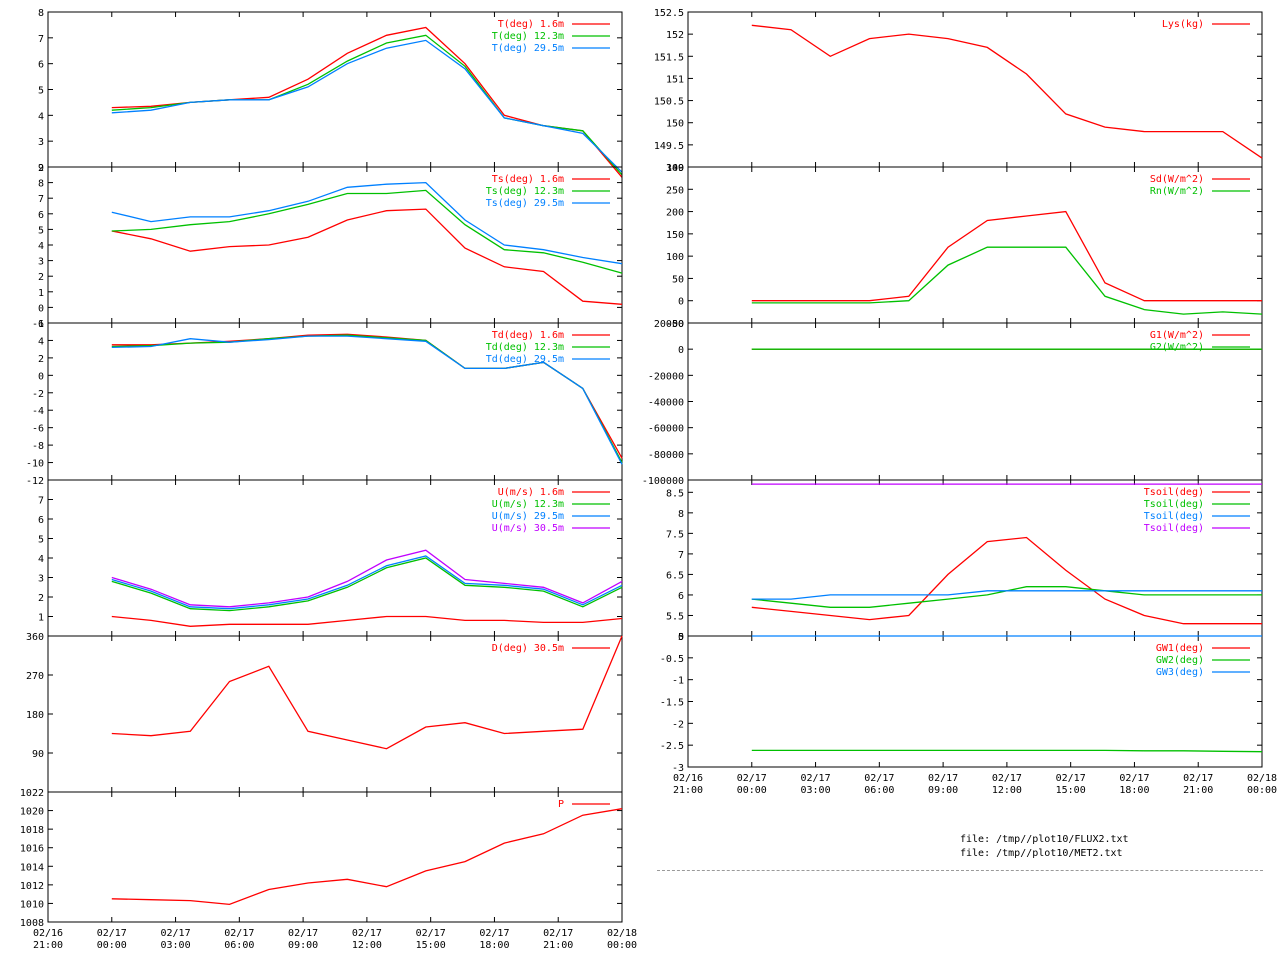  Describe the element at coordinates (675, 493) in the screenshot. I see `tsoil-ytick-label: 8.5` at that location.